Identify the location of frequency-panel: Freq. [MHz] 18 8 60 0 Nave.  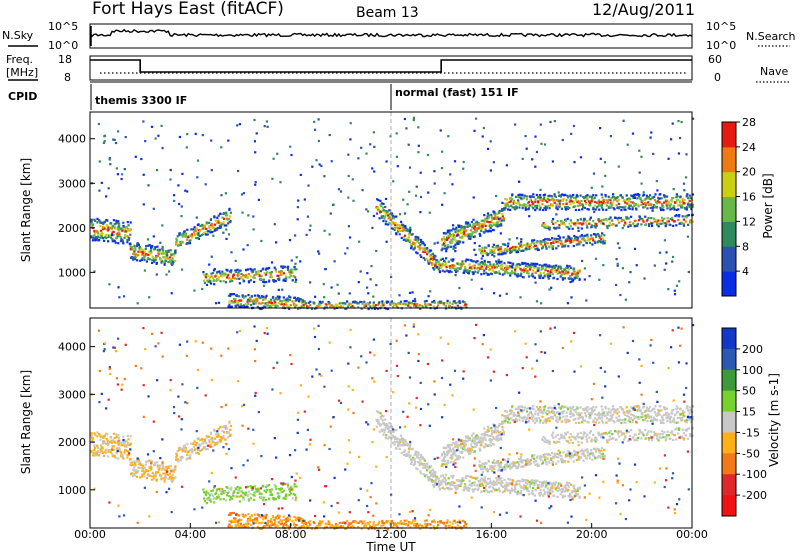
(398, 68).